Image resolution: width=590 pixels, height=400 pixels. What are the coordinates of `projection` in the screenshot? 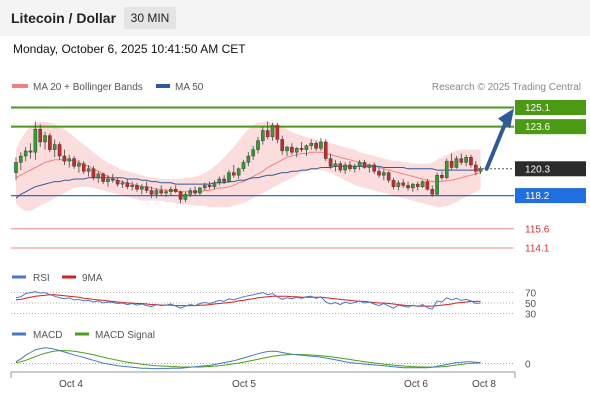 It's located at (499, 139).